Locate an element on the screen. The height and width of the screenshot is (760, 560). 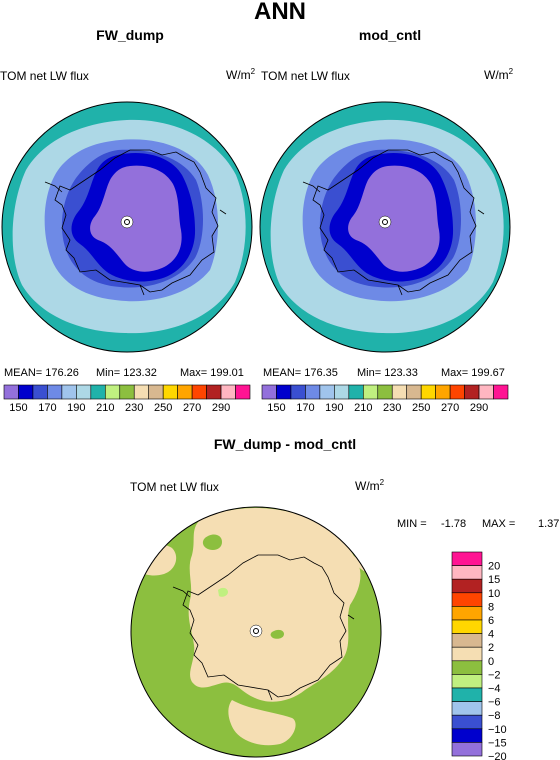
panel-1-variable: TOM net LW flux is located at coordinates (44, 76).